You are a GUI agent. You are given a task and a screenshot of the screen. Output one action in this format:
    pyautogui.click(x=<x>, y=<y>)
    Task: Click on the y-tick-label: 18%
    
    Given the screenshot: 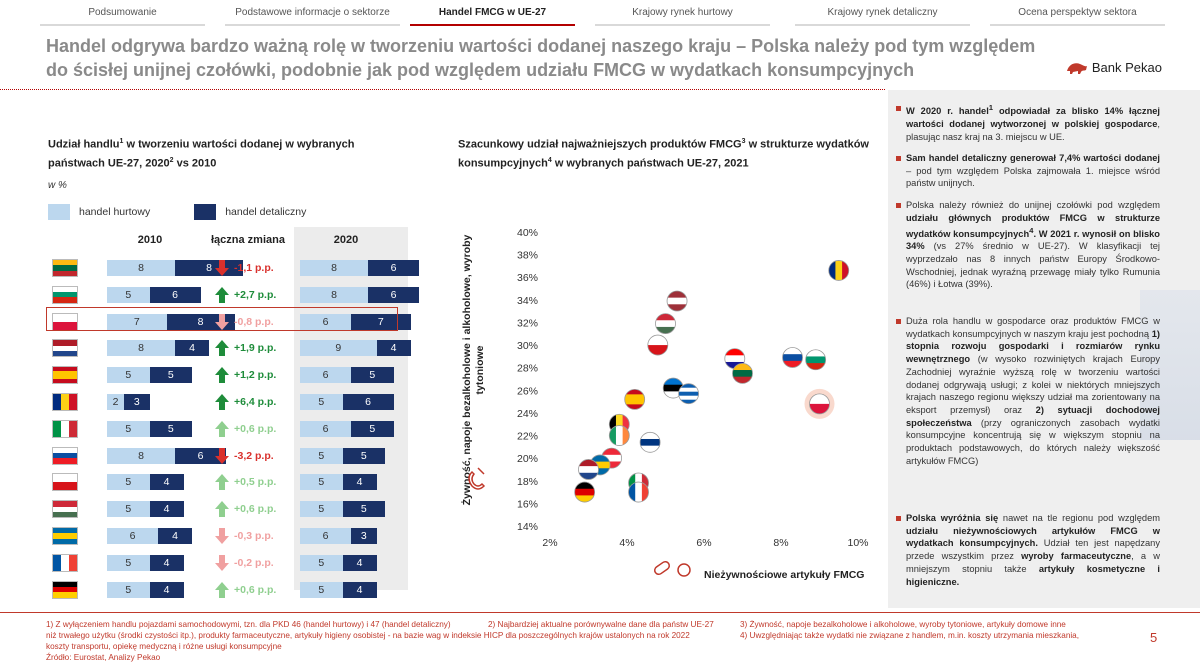 What is the action you would take?
    pyautogui.click(x=527, y=482)
    